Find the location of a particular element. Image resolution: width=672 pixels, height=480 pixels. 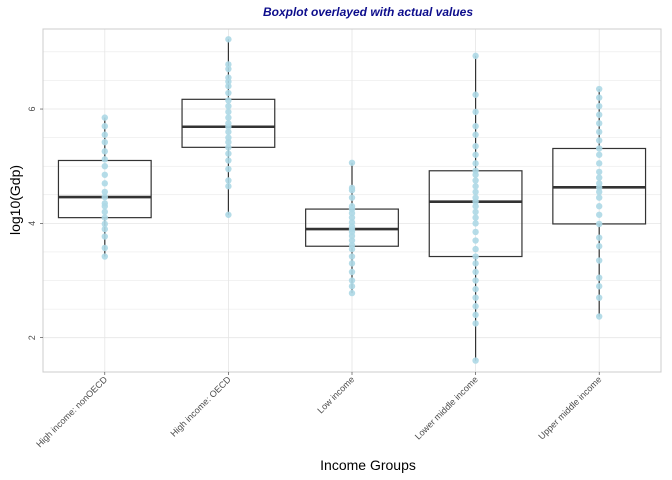

y-tick-label: 6 is located at coordinates (32, 109).